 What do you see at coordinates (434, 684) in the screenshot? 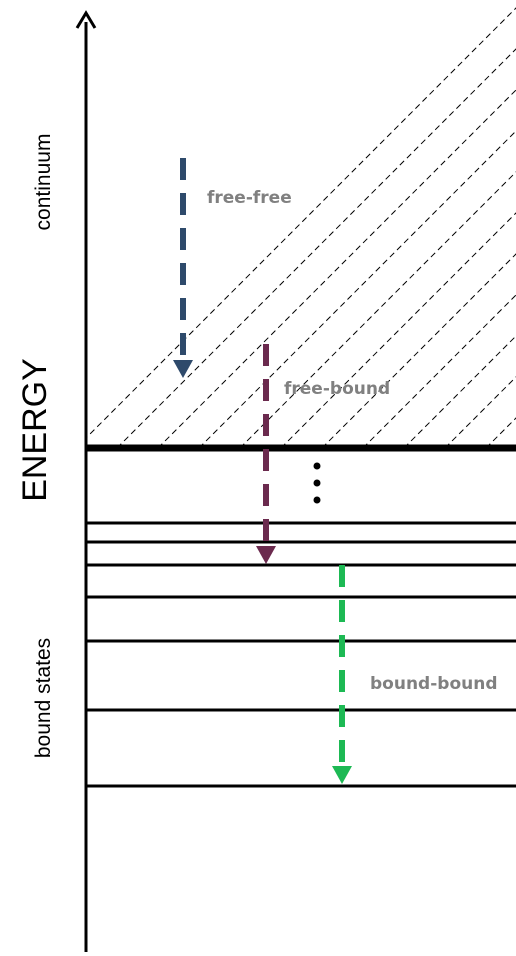
I see `bound-bound-label: bound-bound` at bounding box center [434, 684].